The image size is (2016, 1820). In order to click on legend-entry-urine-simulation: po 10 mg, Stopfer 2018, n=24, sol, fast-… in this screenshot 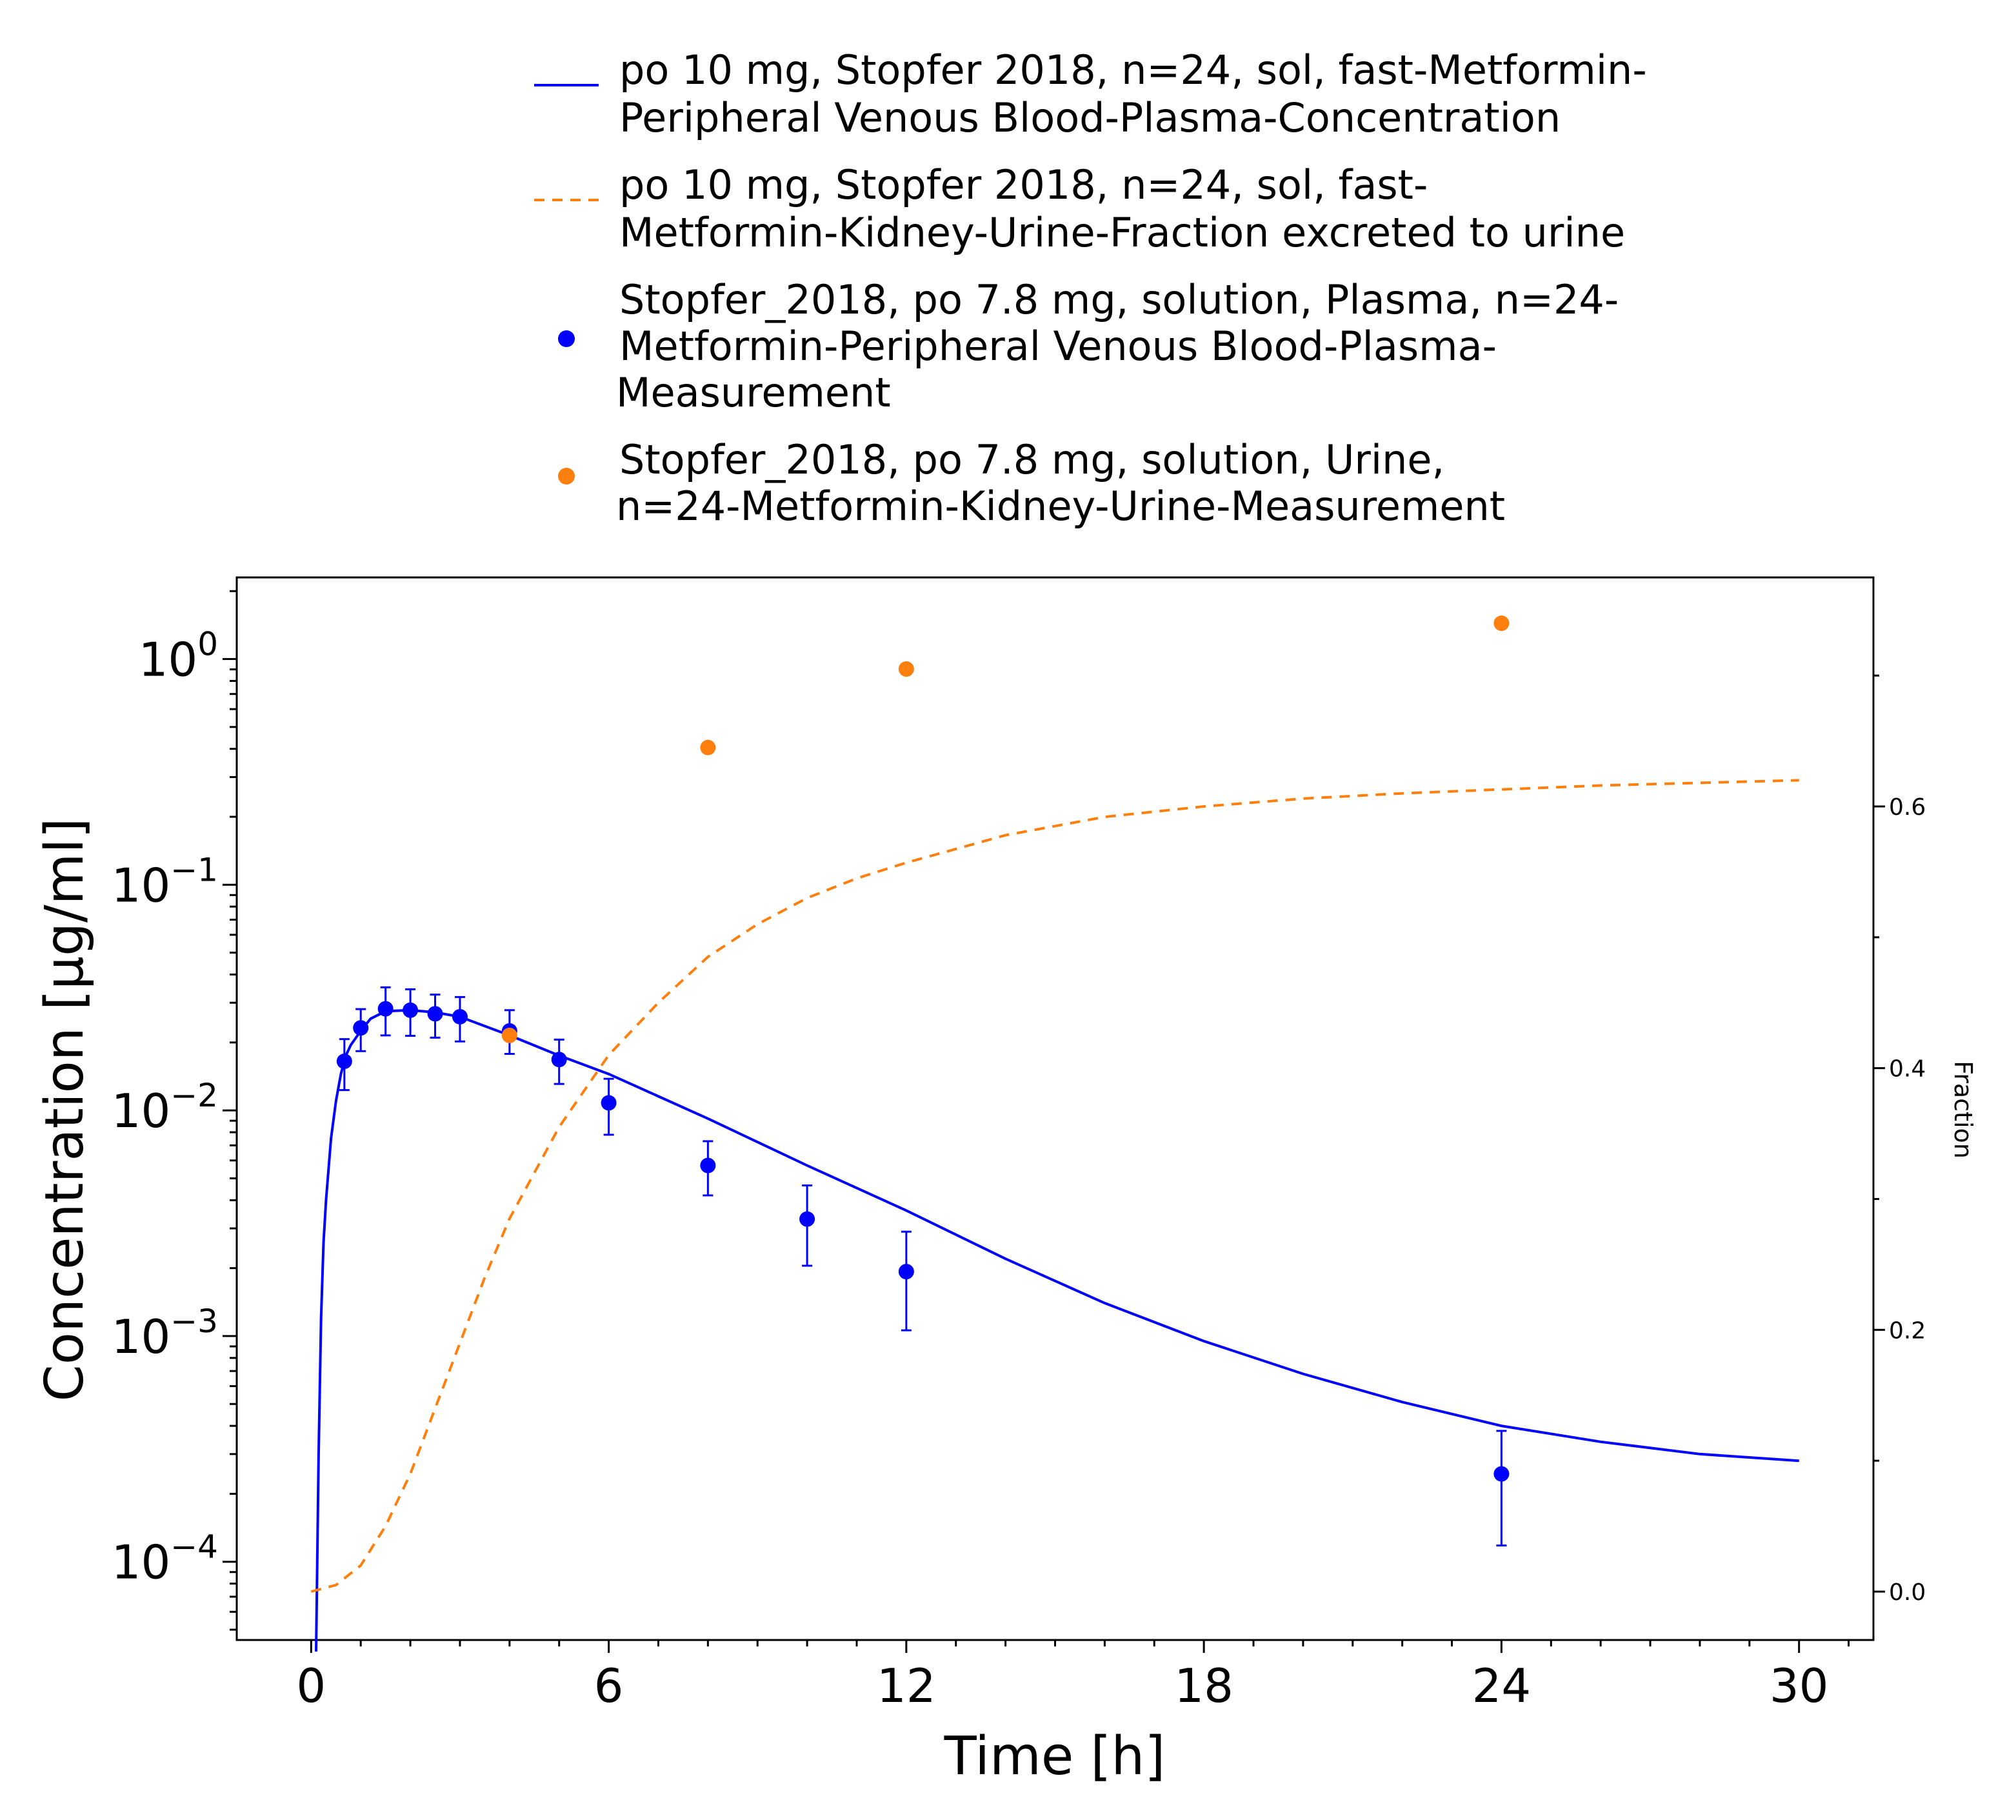, I will do `click(1079, 208)`.